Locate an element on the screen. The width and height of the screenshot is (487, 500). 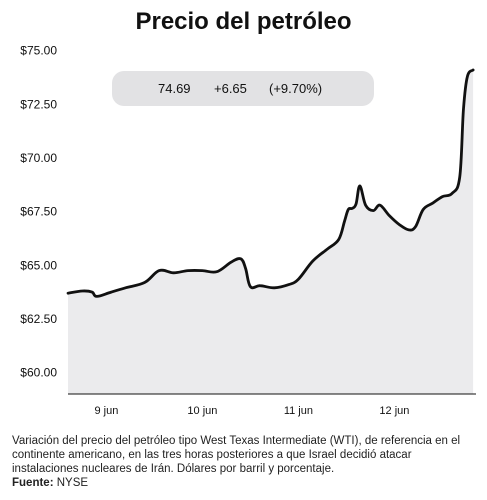
y-tick-label: $62.50 is located at coordinates (38, 319).